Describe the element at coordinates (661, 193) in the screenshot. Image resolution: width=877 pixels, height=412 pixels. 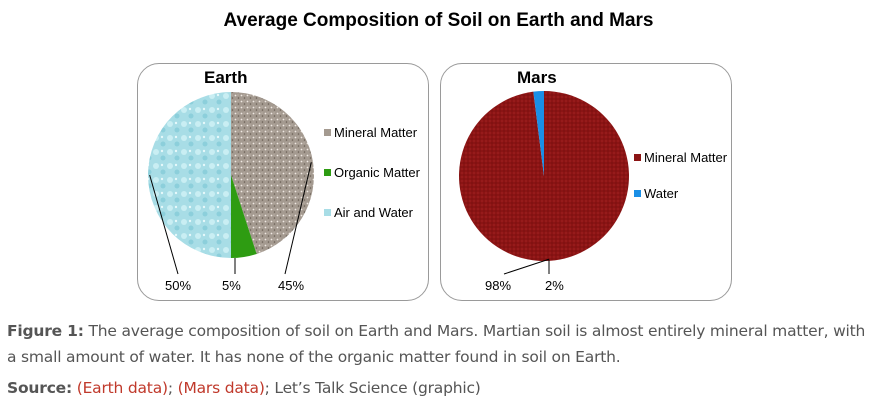
I see `legend-label: Water` at that location.